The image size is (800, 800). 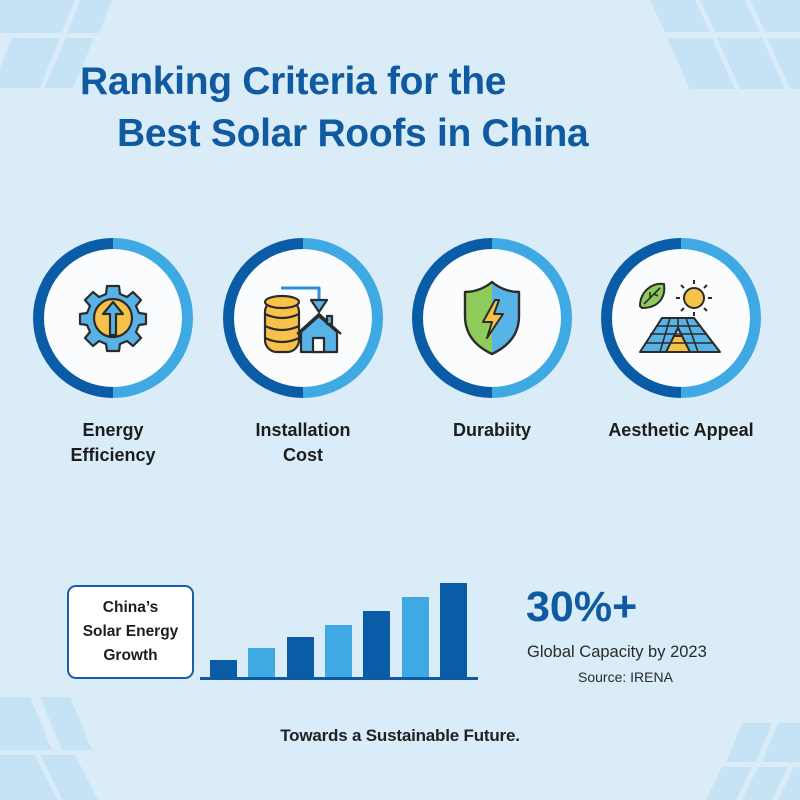 What do you see at coordinates (113, 455) in the screenshot?
I see `criterion-label-line-2: Efficiency` at bounding box center [113, 455].